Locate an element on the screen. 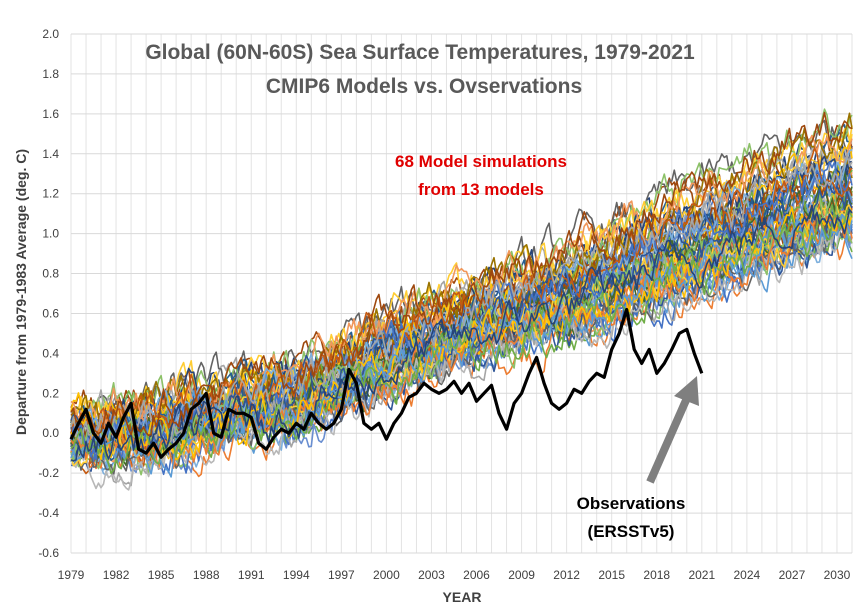 The image size is (859, 611). y-tick-label: 1.8 is located at coordinates (50, 74).